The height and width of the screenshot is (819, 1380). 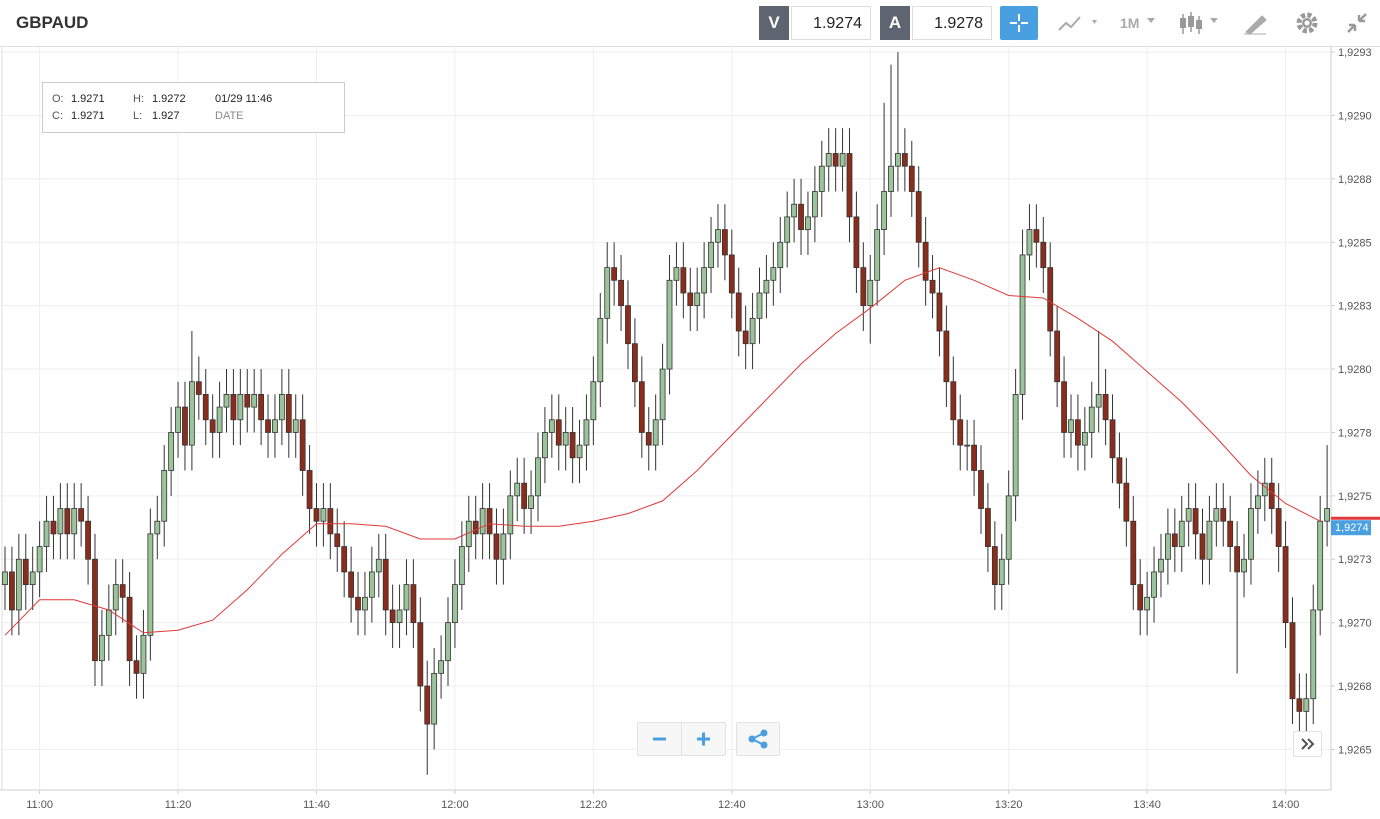 I want to click on sell-price: 1.9274, so click(x=831, y=23).